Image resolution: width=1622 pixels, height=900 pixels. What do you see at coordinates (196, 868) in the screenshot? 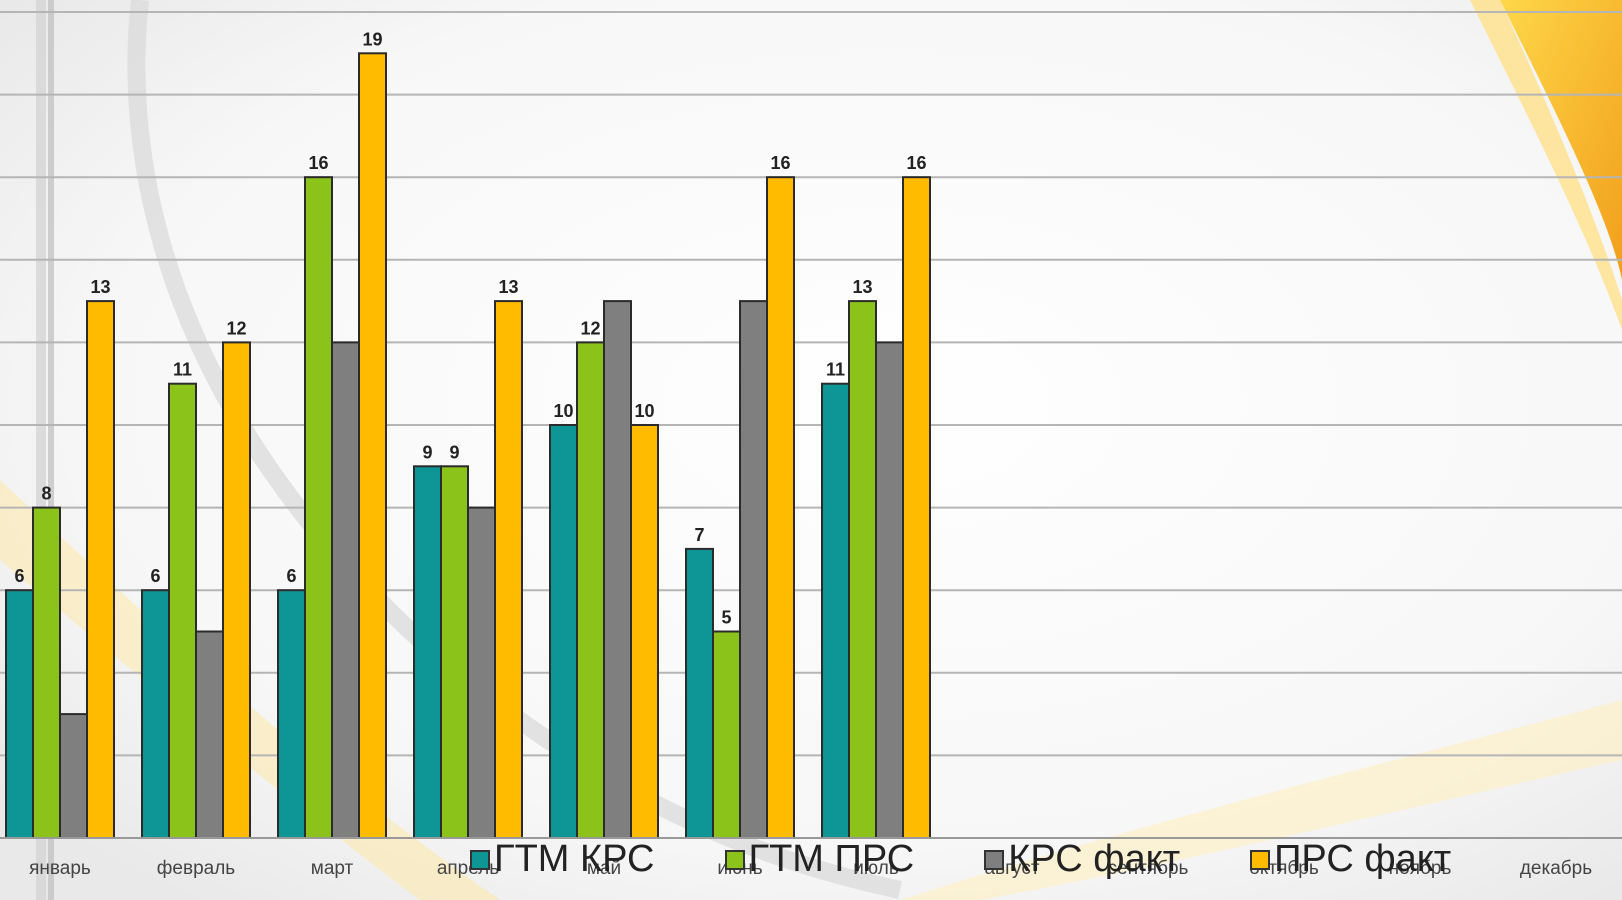
I see `x-tick-label: февраль` at bounding box center [196, 868].